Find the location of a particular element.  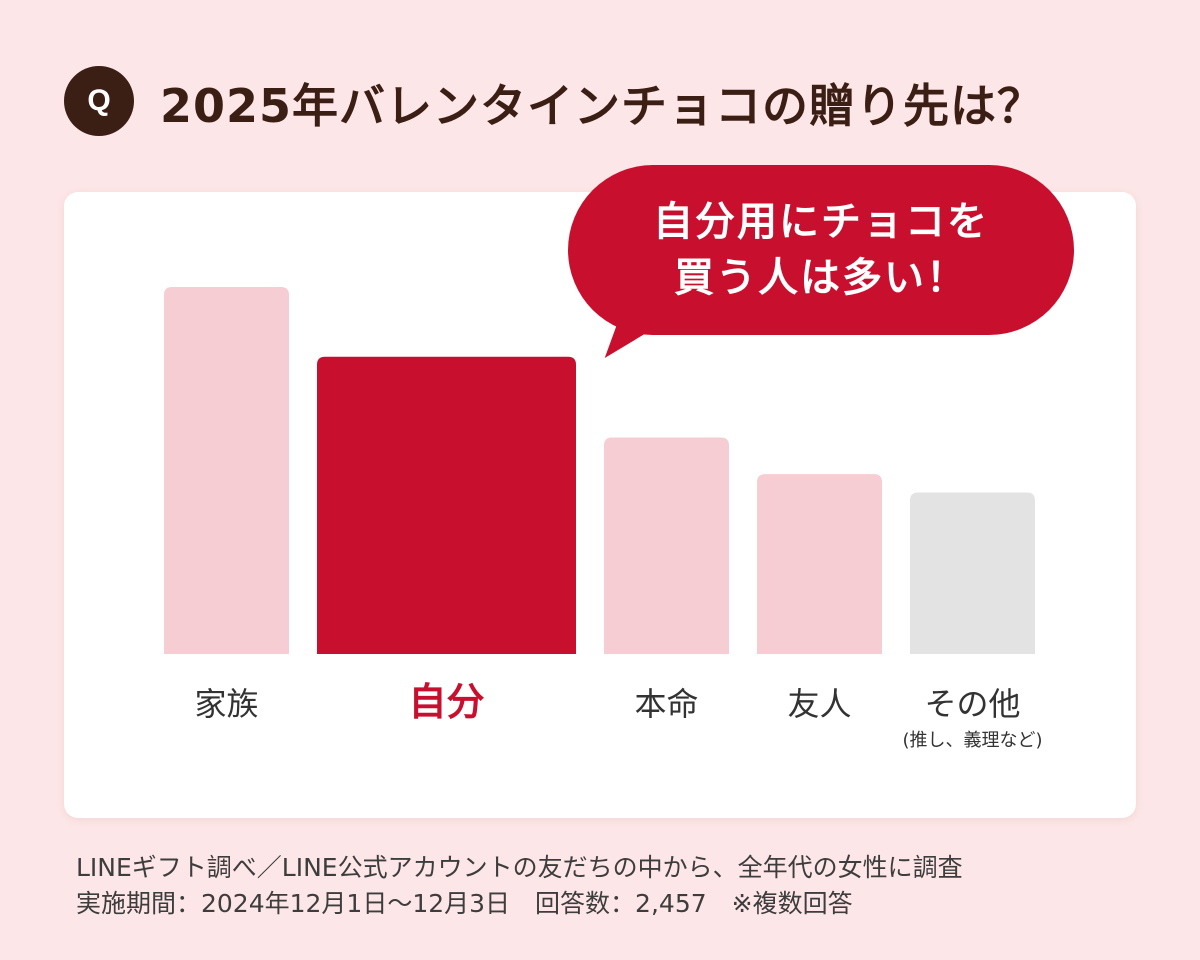

page-title: 2025年バレンタインチョコの贈り先は？ is located at coordinates (602, 106).